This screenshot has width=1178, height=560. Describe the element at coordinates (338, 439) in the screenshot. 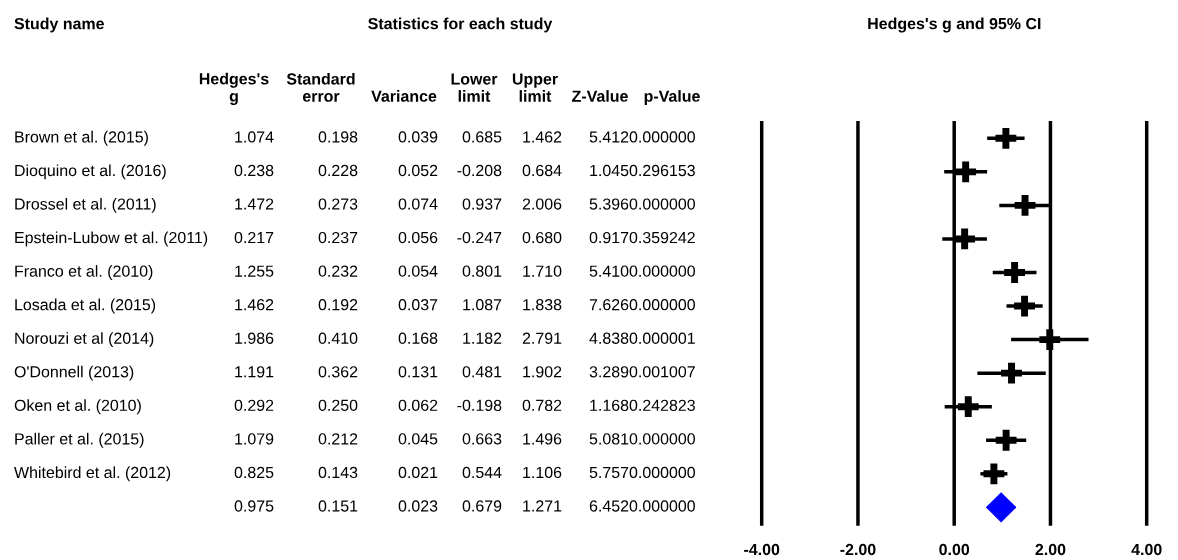

I see `text: 0.212` at that location.